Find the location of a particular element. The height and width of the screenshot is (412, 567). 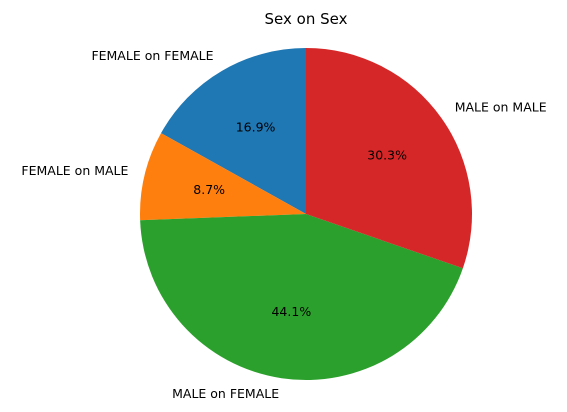

percent-label-female-on-female: 16.9% is located at coordinates (256, 127).